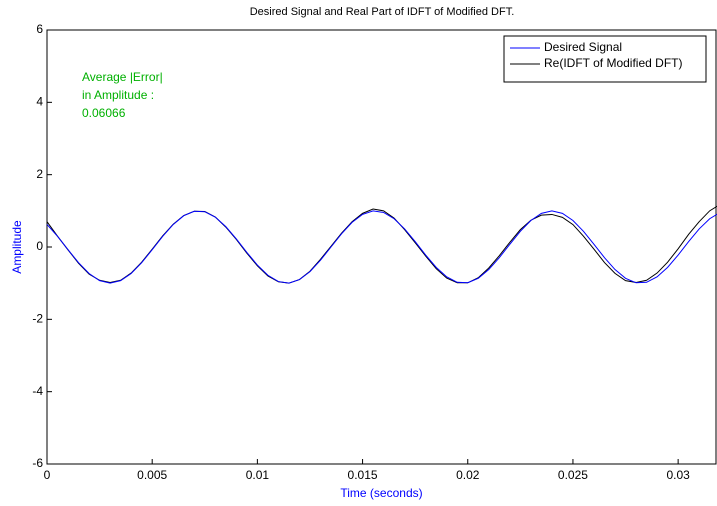 Image resolution: width=717 pixels, height=506 pixels. What do you see at coordinates (39, 246) in the screenshot?
I see `y-tick-label: 0` at bounding box center [39, 246].